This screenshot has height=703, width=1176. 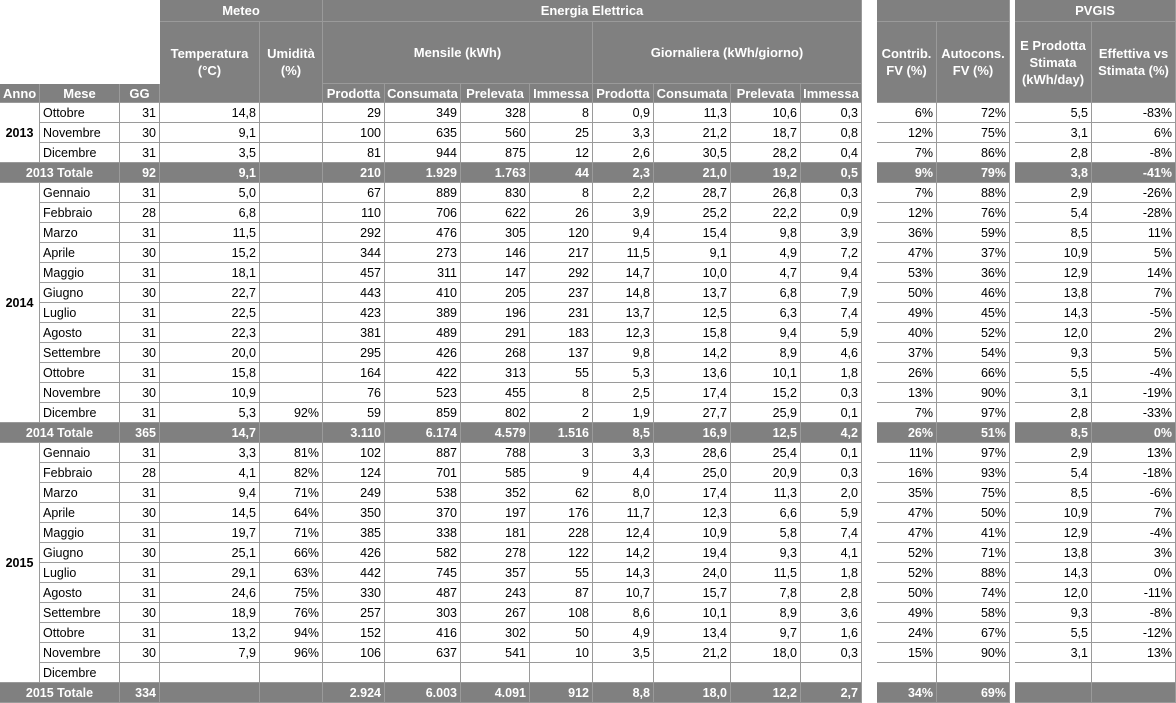 What do you see at coordinates (80, 473) in the screenshot?
I see `month-cell: Febbraio` at bounding box center [80, 473].